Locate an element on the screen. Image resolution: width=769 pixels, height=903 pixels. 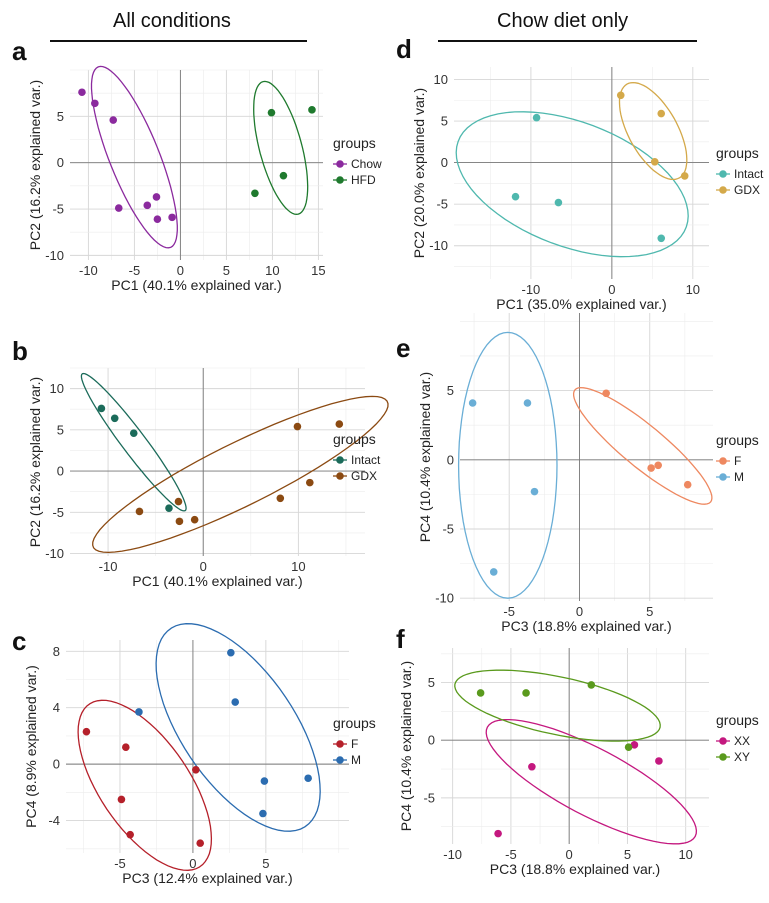
y-tick-label: -4 is located at coordinates (54, 820).